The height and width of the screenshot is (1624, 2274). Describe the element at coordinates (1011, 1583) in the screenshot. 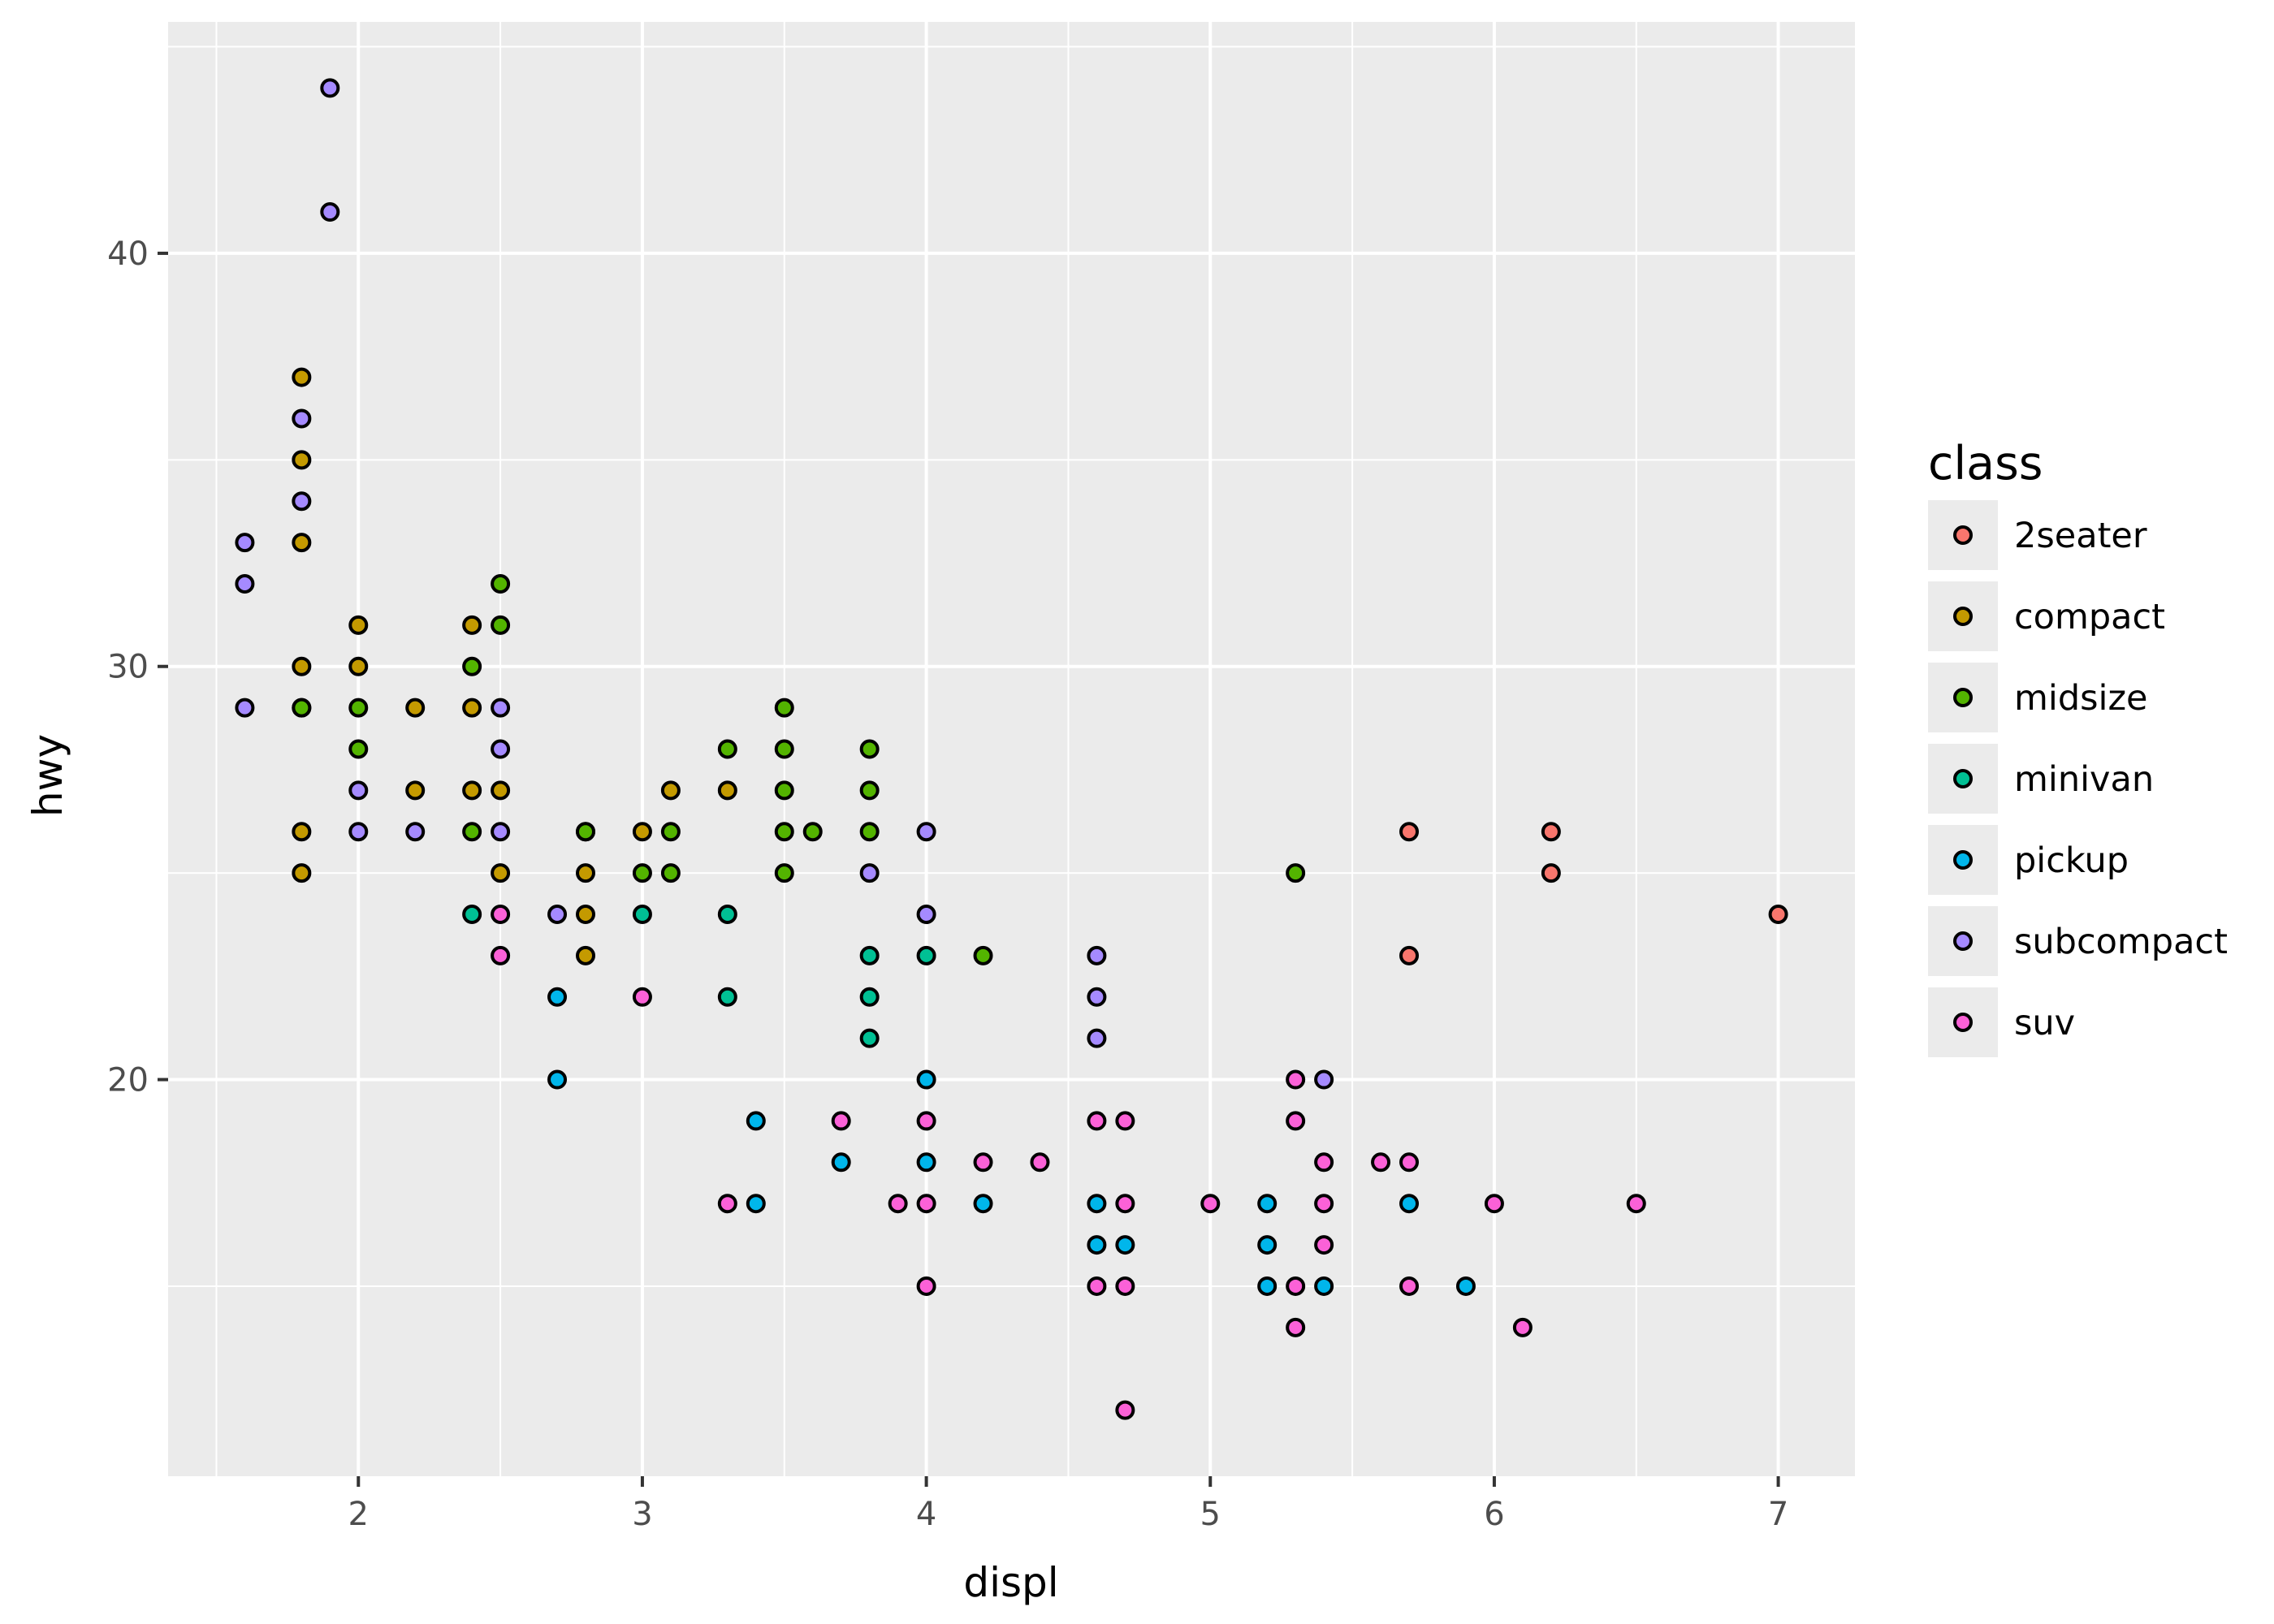

I see `x-axis-title: displ` at that location.